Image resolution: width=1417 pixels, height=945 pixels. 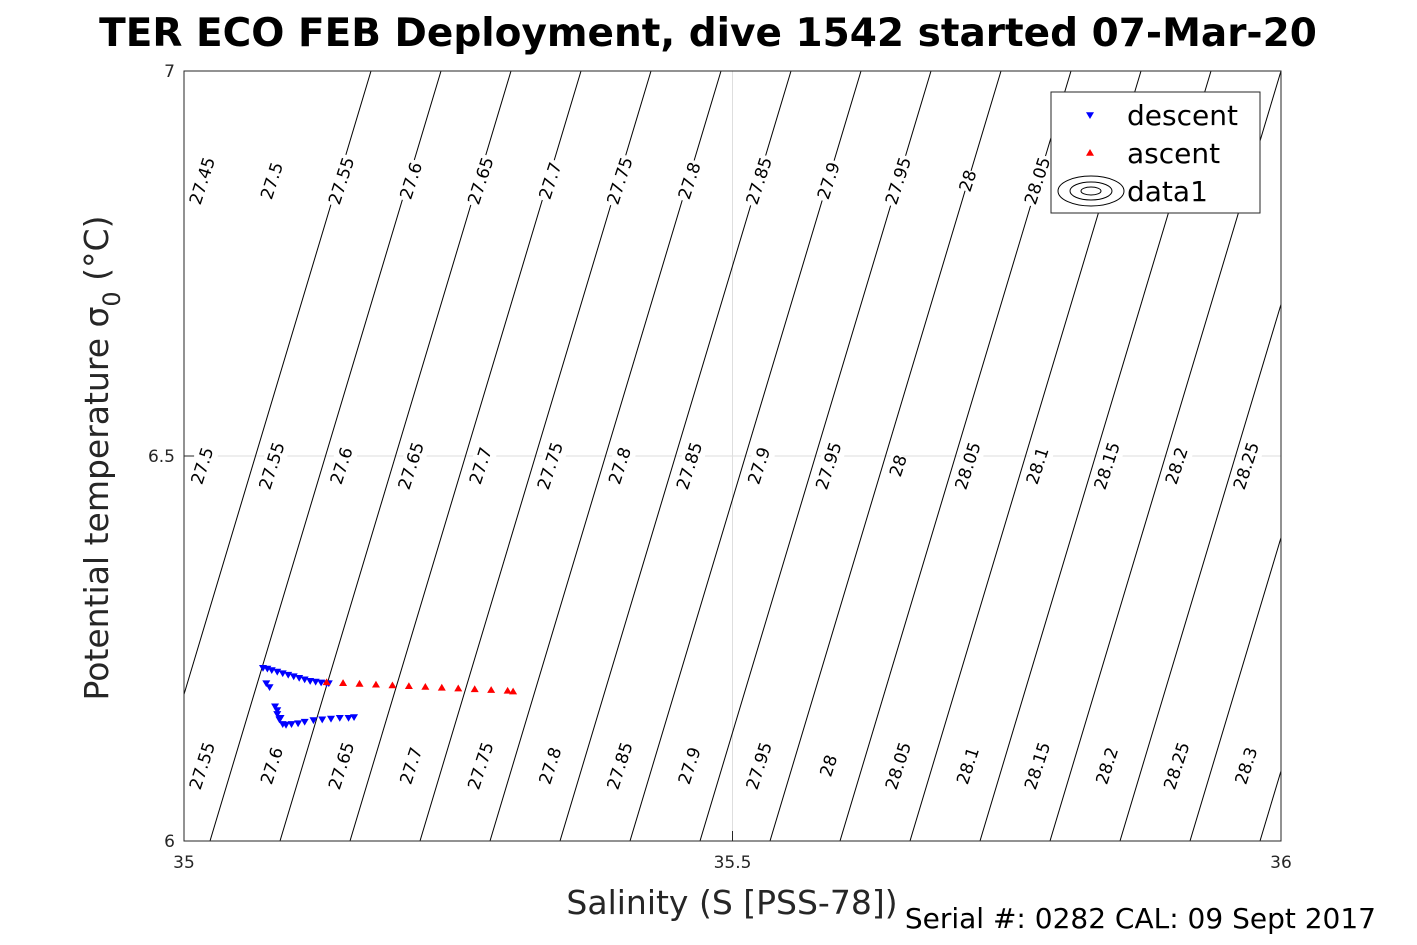 What do you see at coordinates (388, 696) in the screenshot?
I see `data-series` at bounding box center [388, 696].